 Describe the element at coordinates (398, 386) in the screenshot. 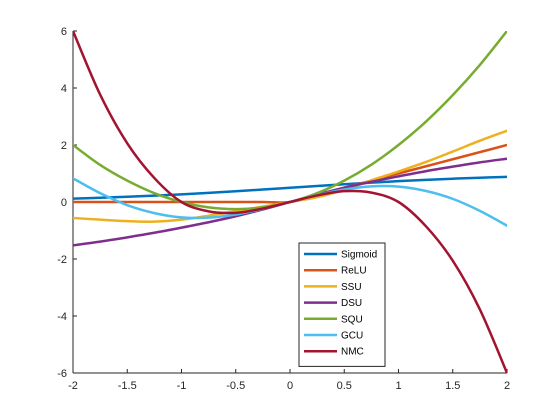

I see `x-tick-label: 1` at that location.